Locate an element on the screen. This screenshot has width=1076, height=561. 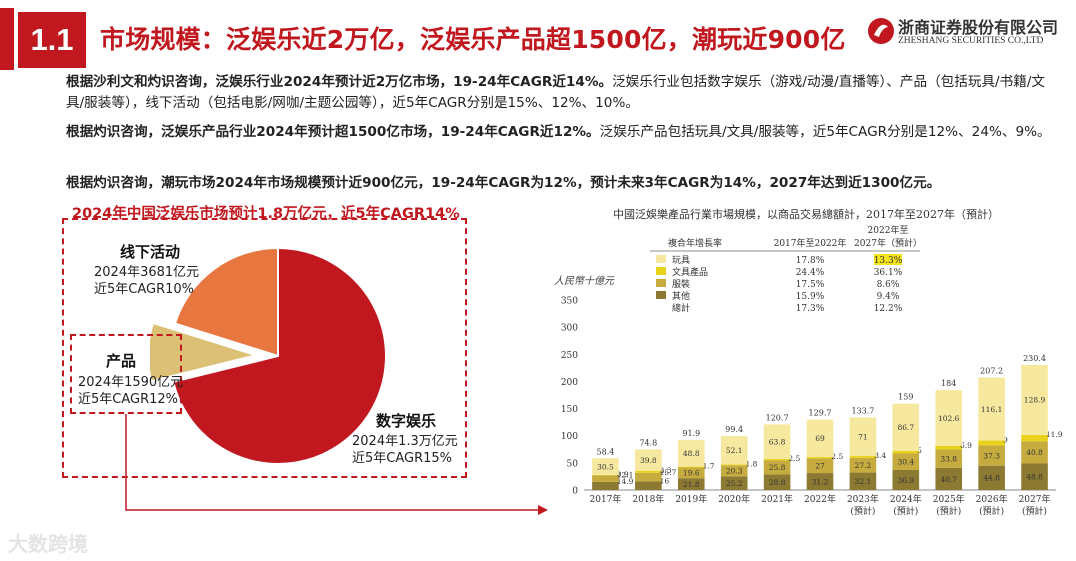
legend-cagr-2: 9.4% is located at coordinates (888, 297).